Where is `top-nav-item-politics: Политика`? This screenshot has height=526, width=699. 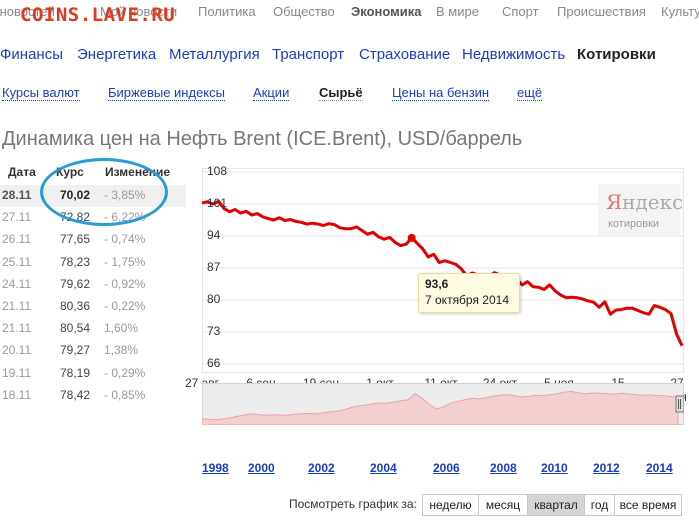 top-nav-item-politics: Политика is located at coordinates (227, 11).